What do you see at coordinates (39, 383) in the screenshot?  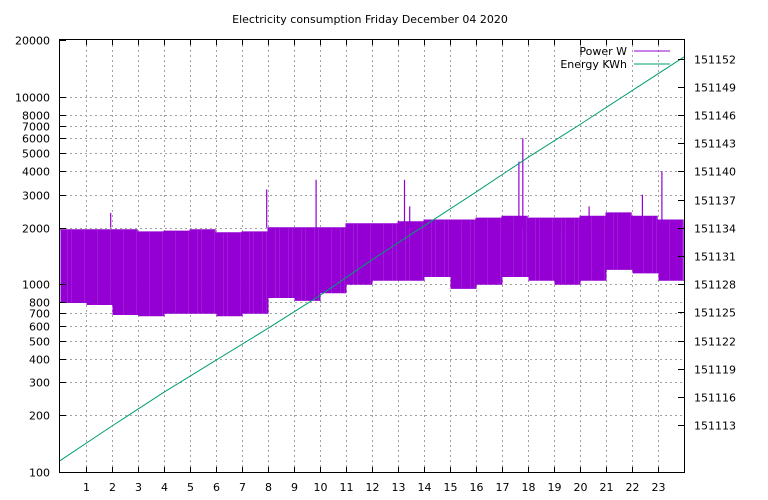 I see `y-tick-label: 300` at bounding box center [39, 383].